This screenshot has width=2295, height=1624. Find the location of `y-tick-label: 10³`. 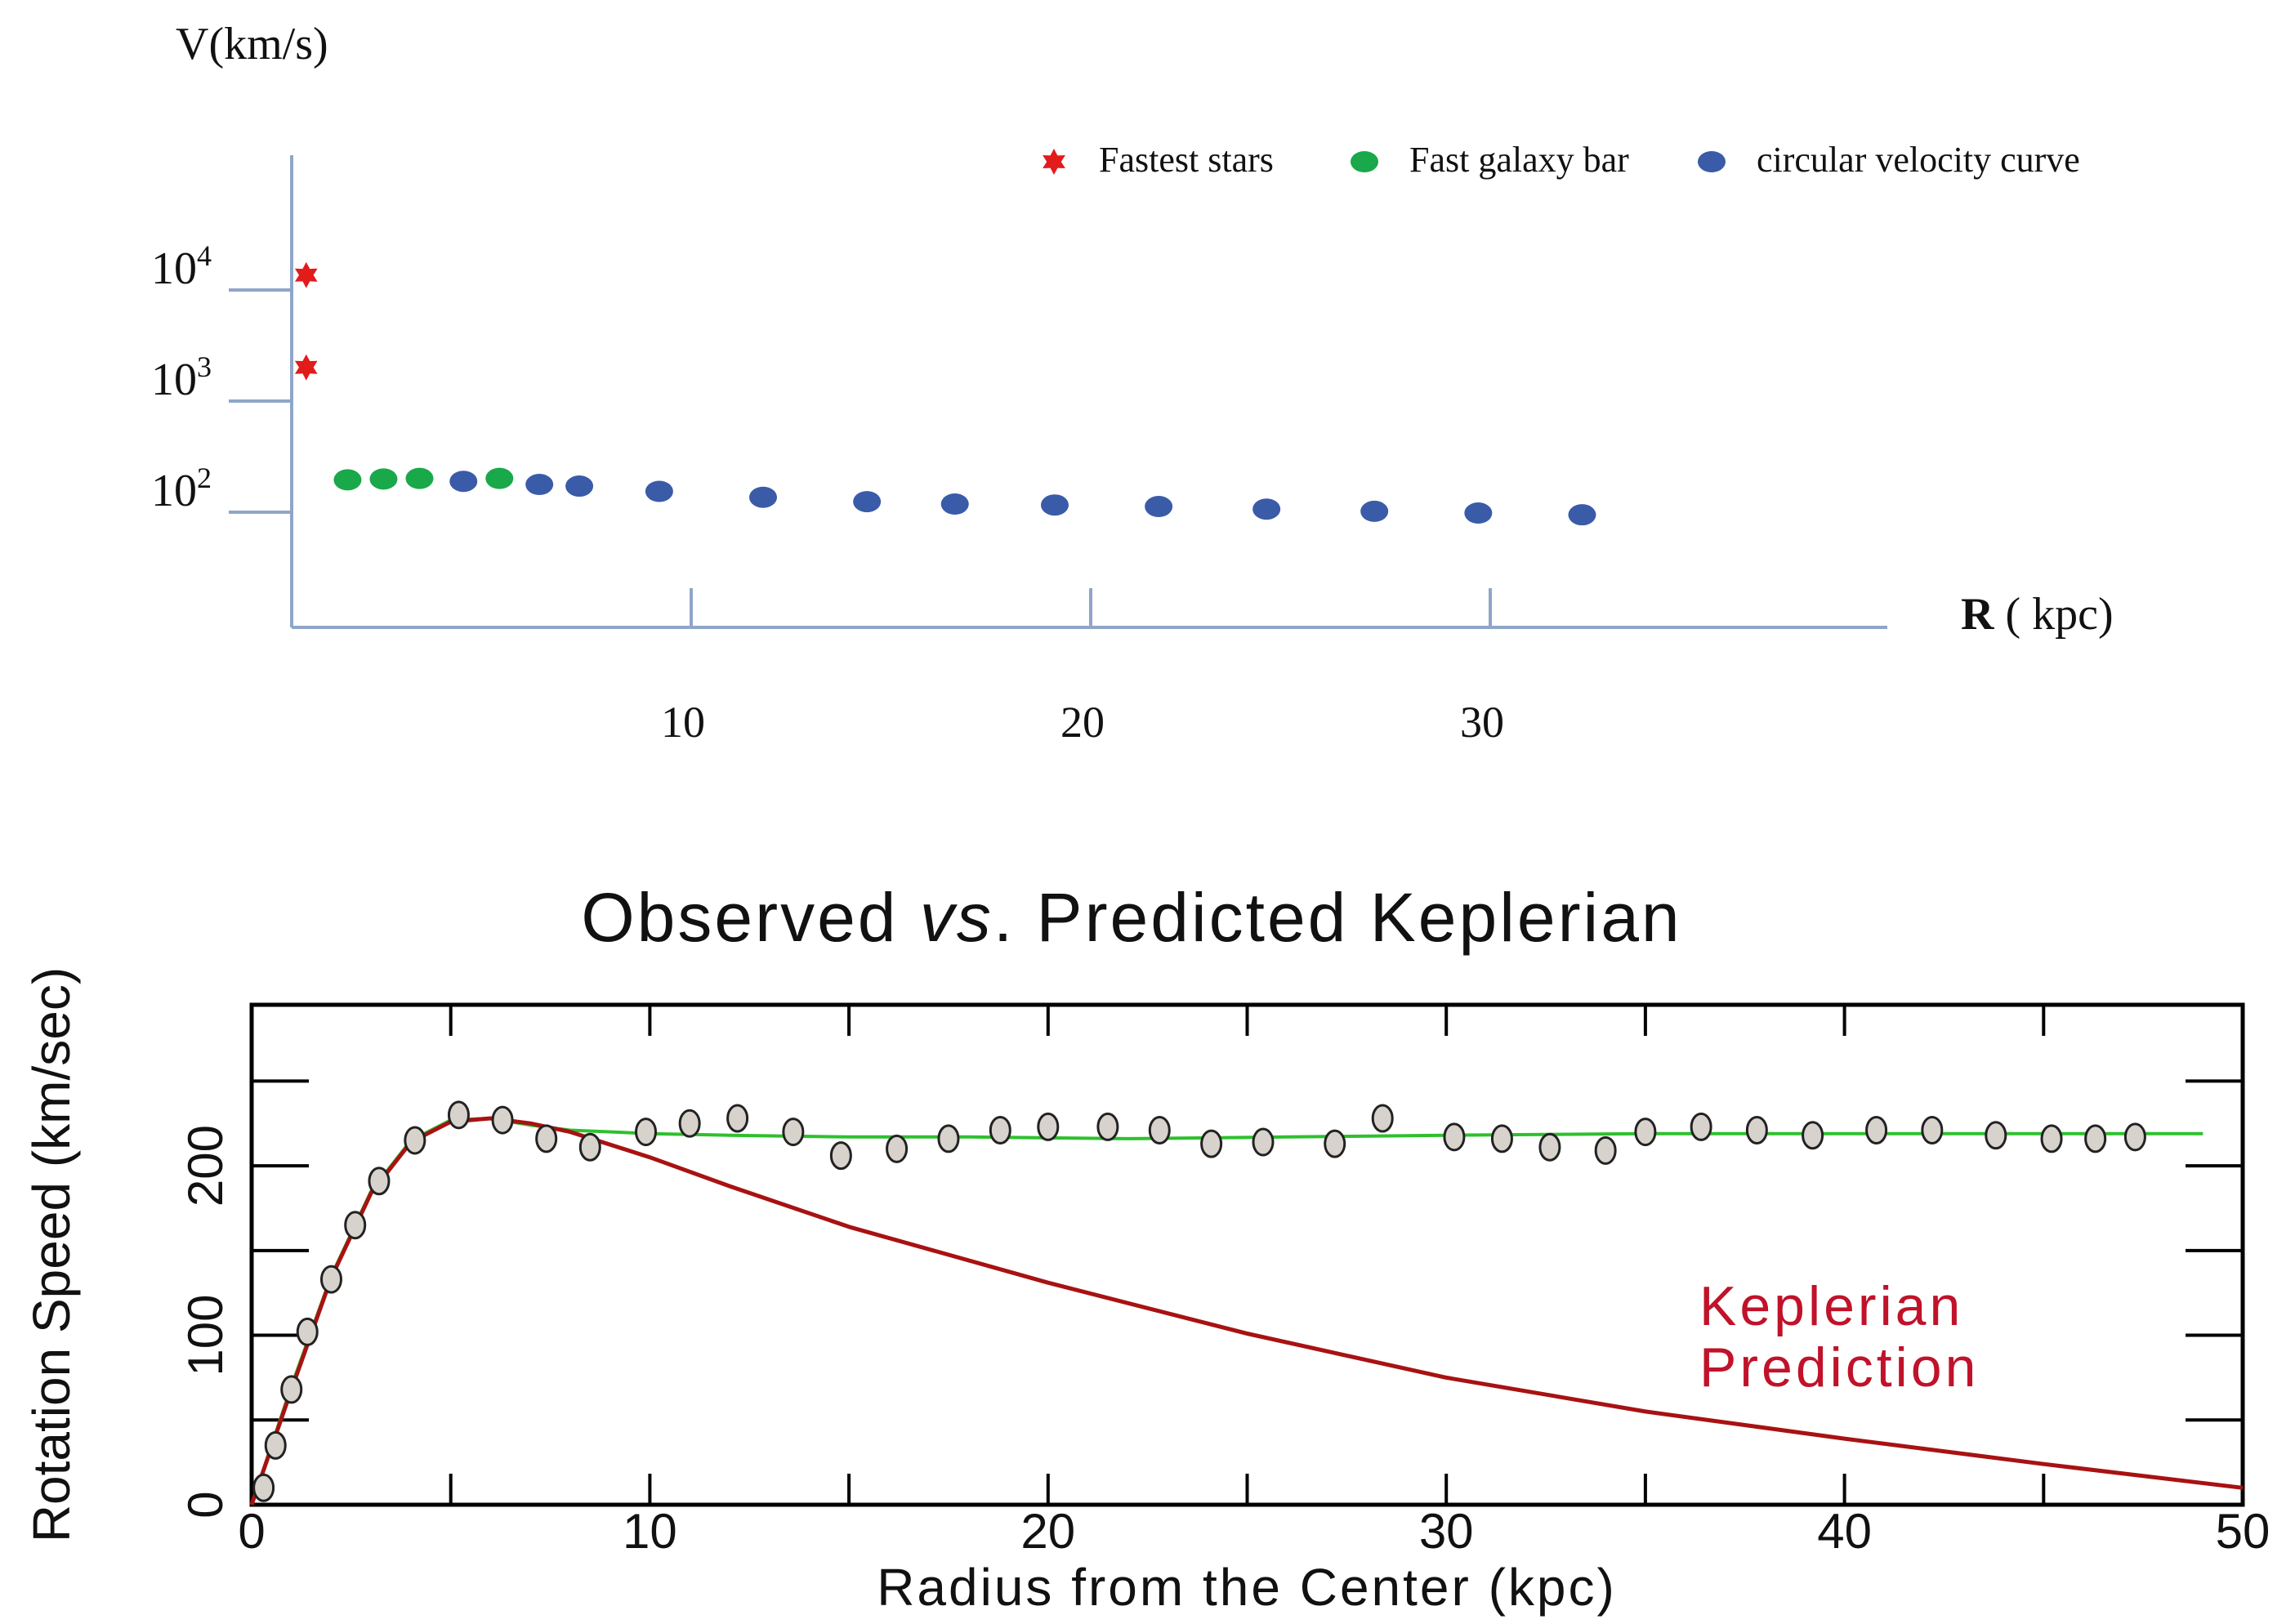

y-tick-label: 10³ is located at coordinates (181, 377).